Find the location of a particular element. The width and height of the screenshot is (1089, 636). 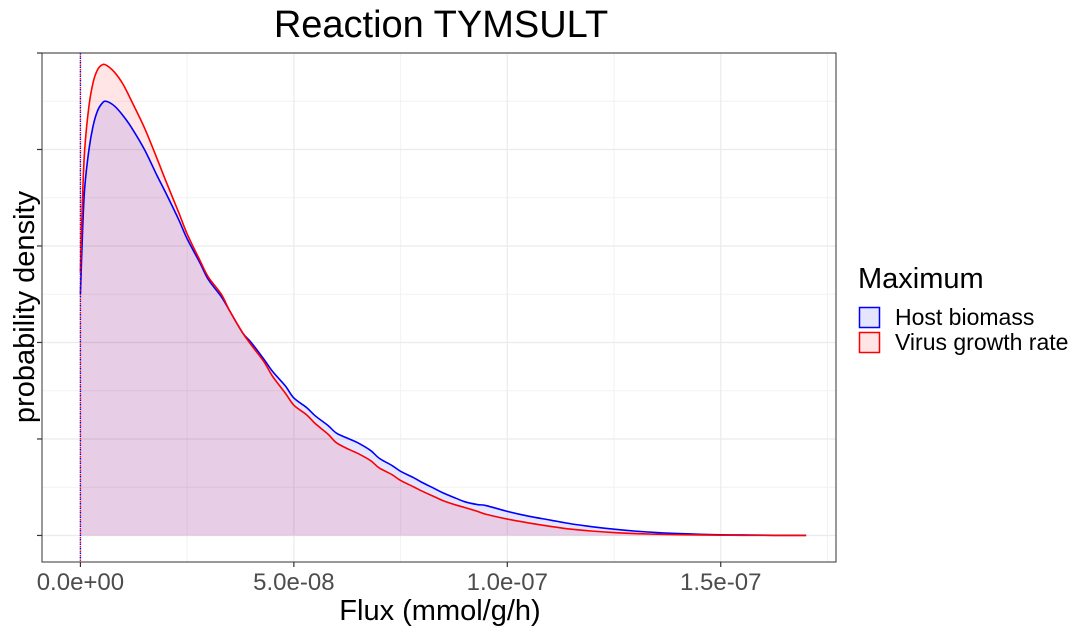

x-axis-title: Flux (mmol/g/h) is located at coordinates (439, 611).